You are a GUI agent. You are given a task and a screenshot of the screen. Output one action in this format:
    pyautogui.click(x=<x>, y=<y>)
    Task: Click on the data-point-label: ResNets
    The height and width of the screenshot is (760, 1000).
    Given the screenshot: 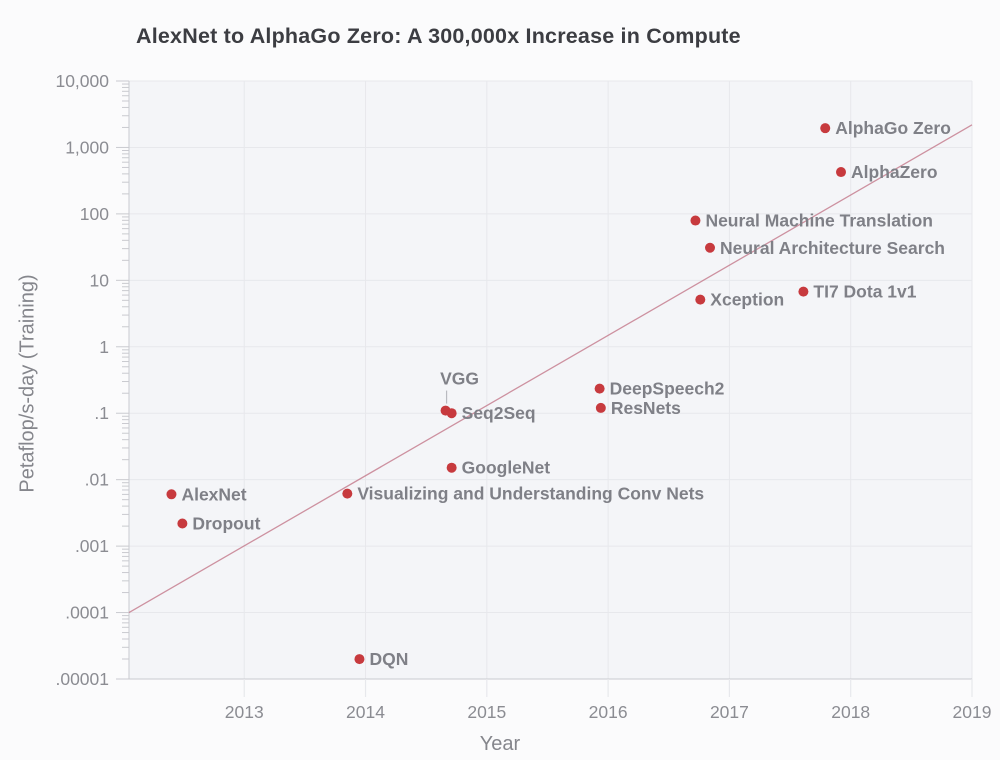 What is the action you would take?
    pyautogui.click(x=646, y=408)
    